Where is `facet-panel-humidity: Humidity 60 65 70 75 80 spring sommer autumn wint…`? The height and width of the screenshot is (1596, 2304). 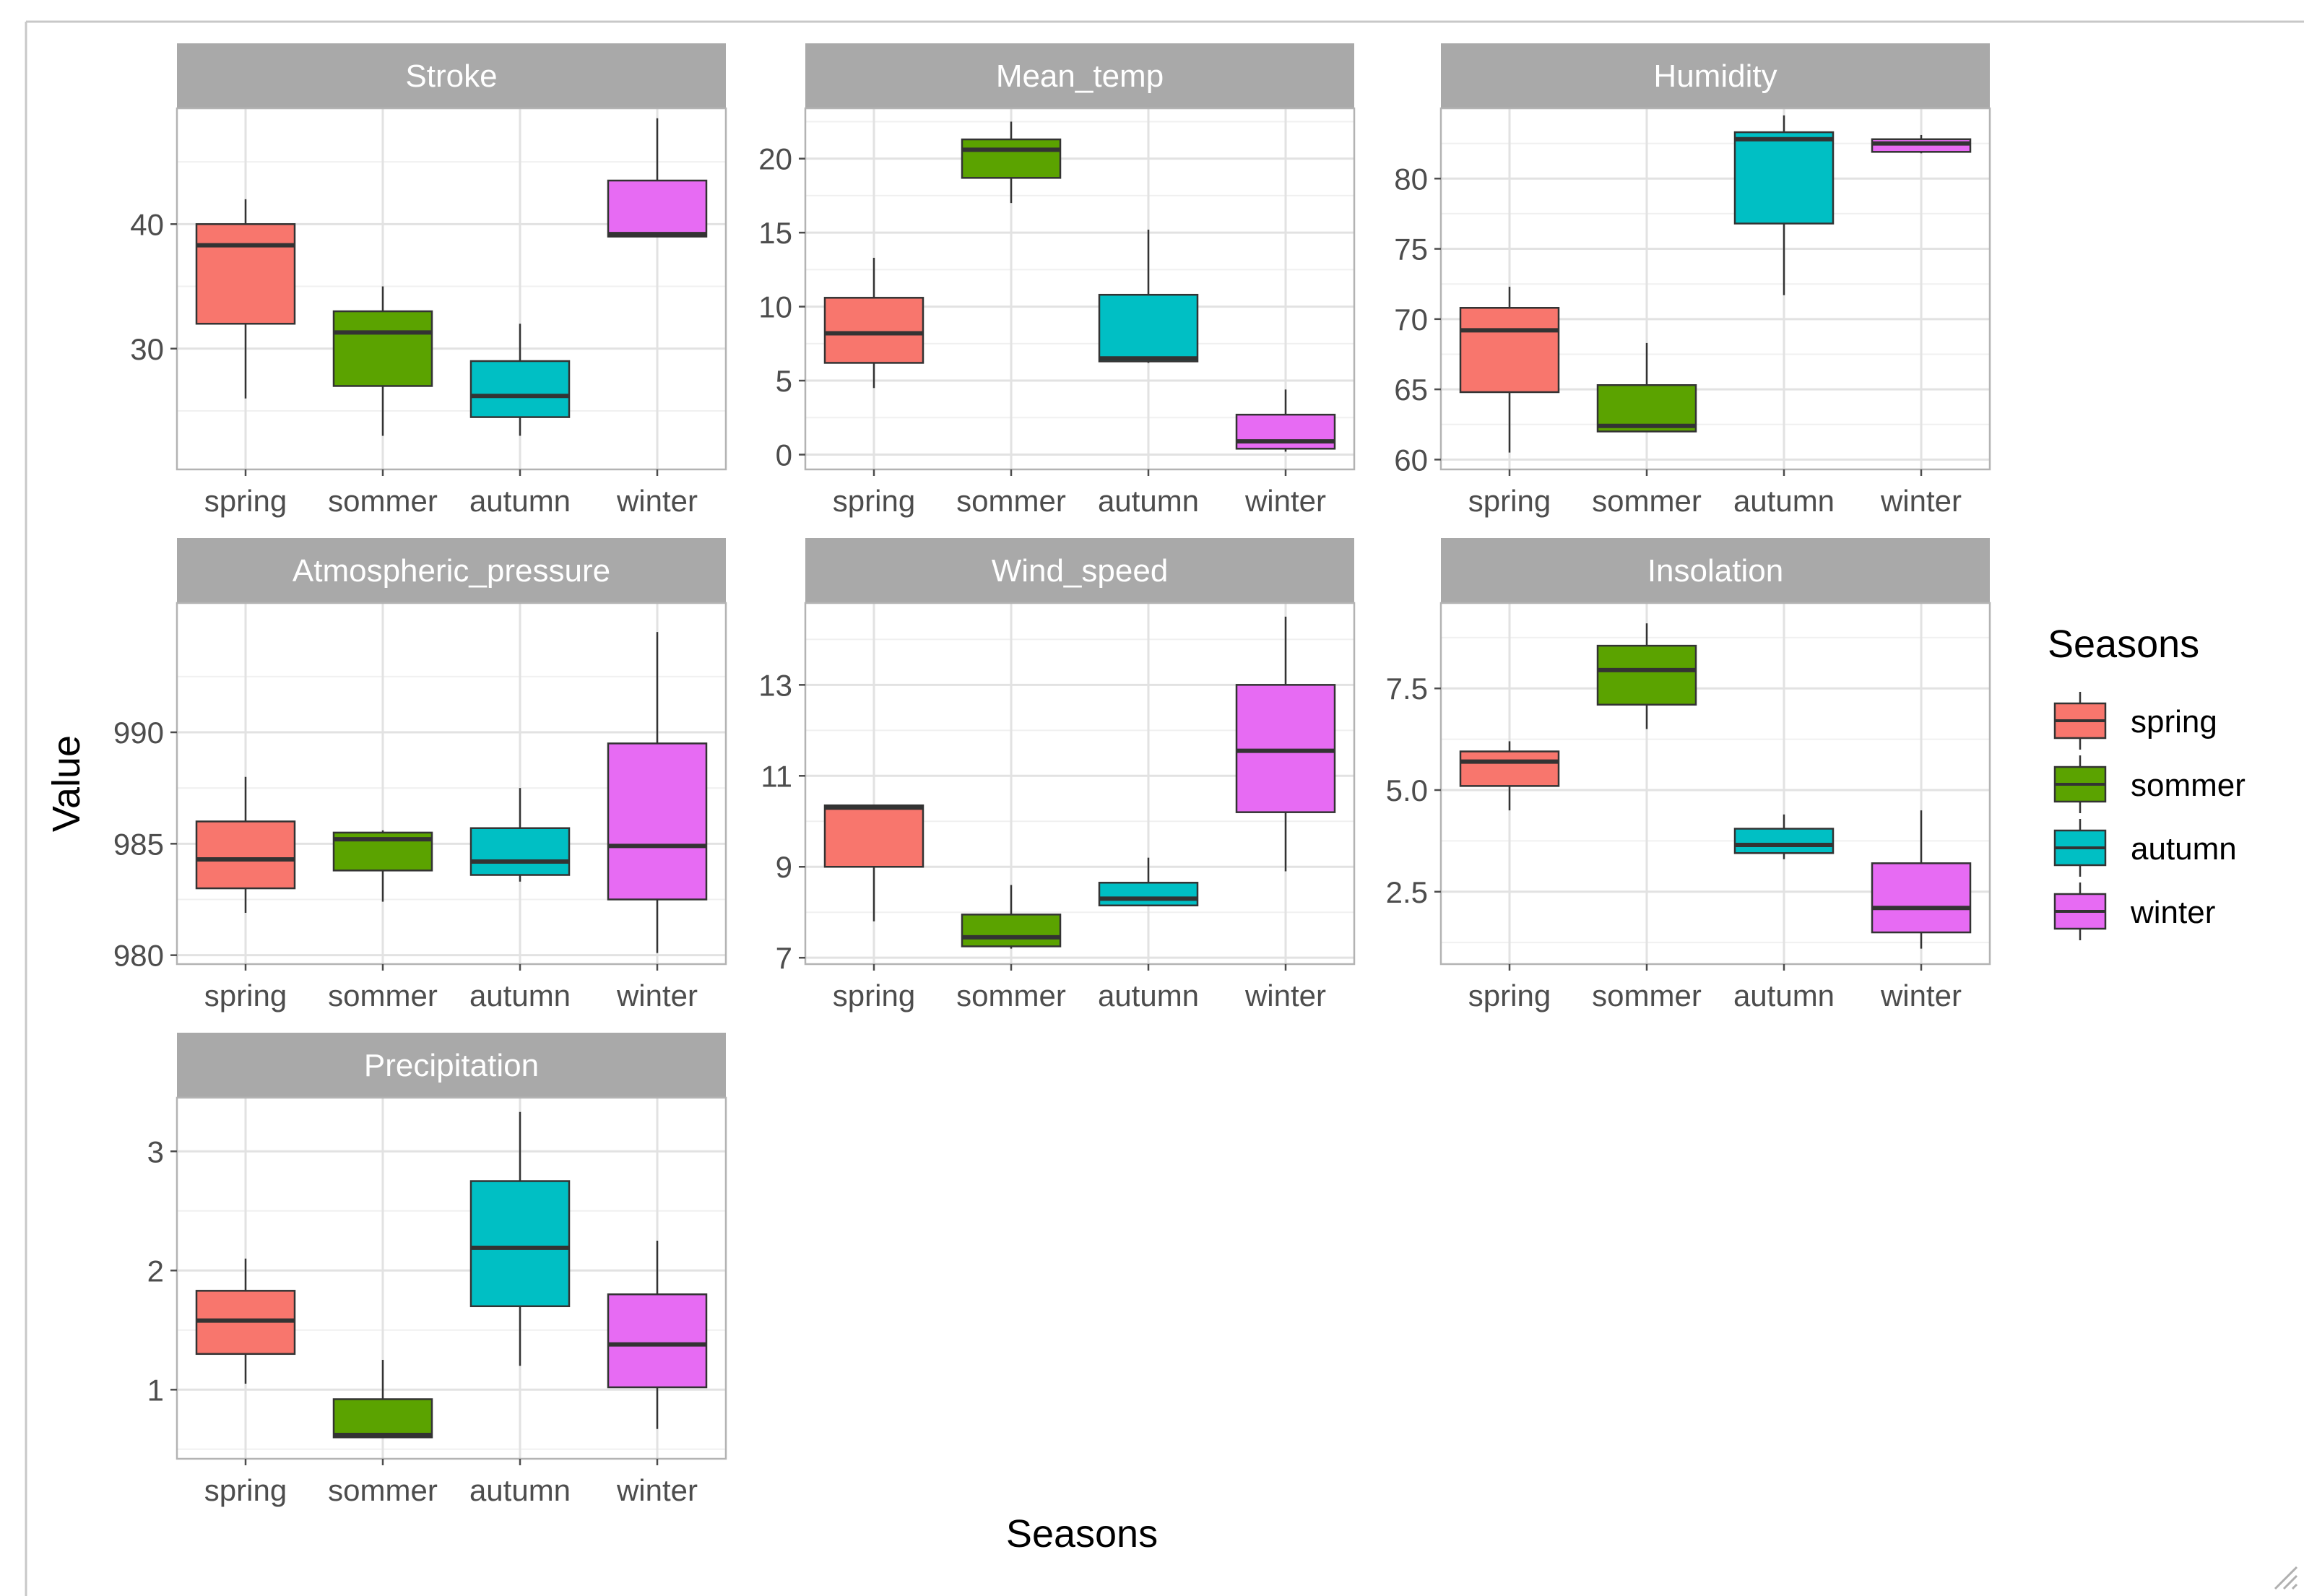 facet-panel-humidity: Humidity 60 65 70 75 80 spring sommer autumn wint… is located at coordinates (1692, 280).